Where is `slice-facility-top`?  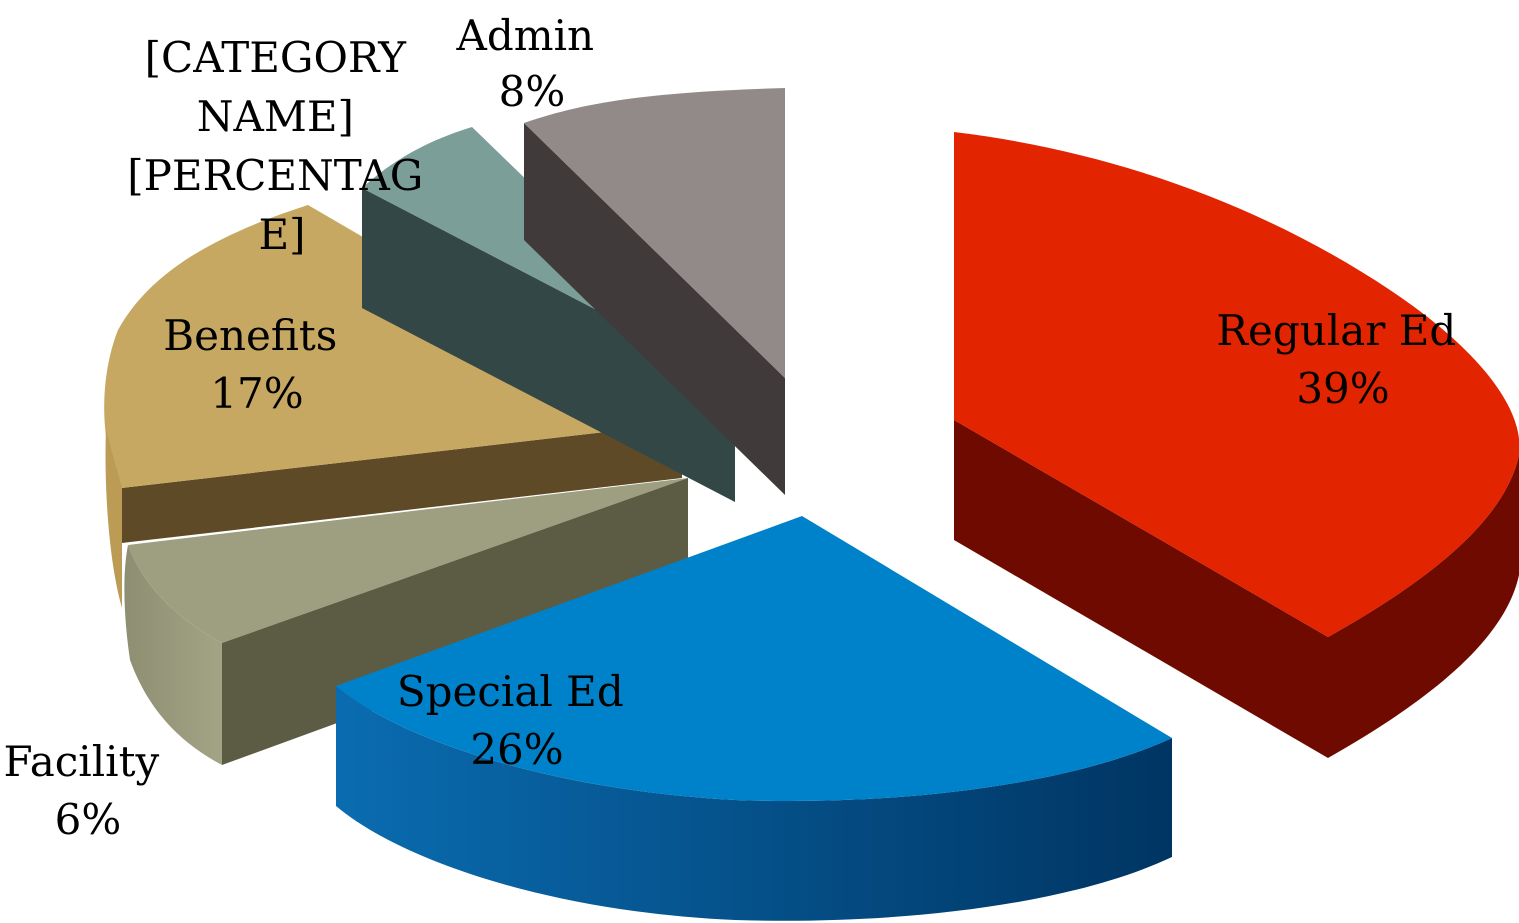 slice-facility-top is located at coordinates (408, 560).